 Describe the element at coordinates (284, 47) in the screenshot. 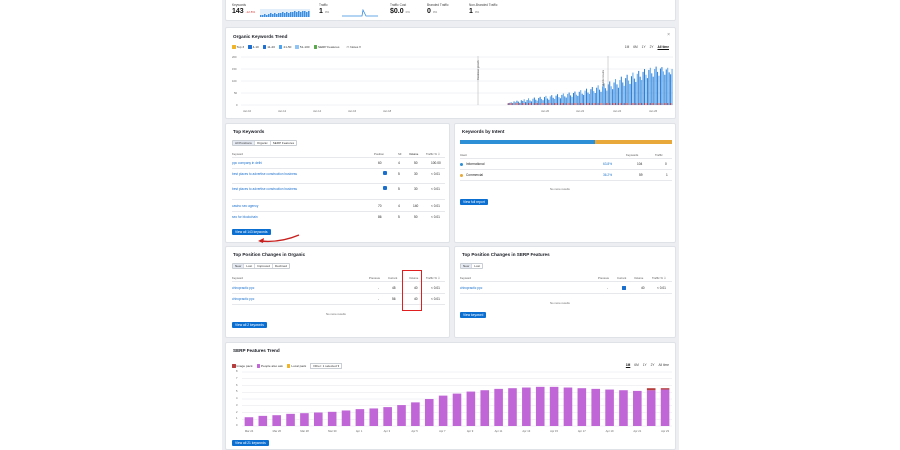

I see `legend-21-50: 21-50` at that location.